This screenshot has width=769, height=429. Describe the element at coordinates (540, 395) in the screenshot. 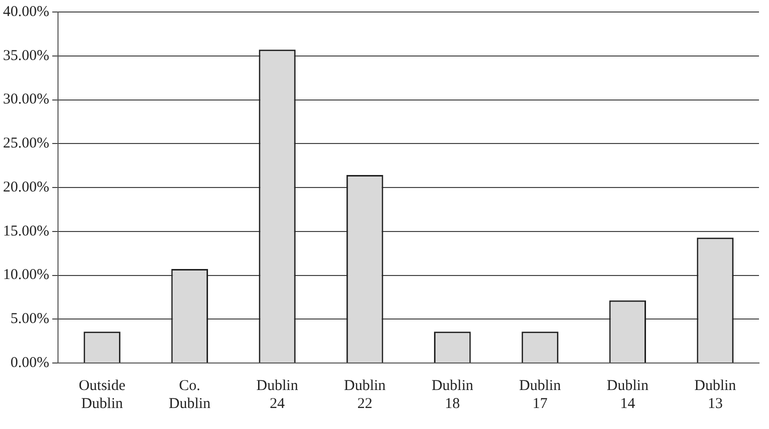

I see `x-tick-label: Dublin 17` at that location.